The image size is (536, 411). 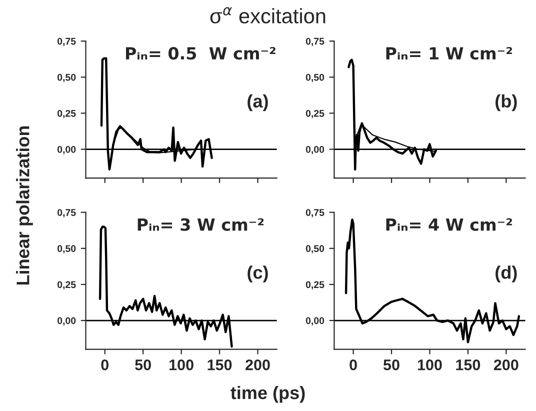 I want to click on annotation: (c), so click(x=258, y=274).